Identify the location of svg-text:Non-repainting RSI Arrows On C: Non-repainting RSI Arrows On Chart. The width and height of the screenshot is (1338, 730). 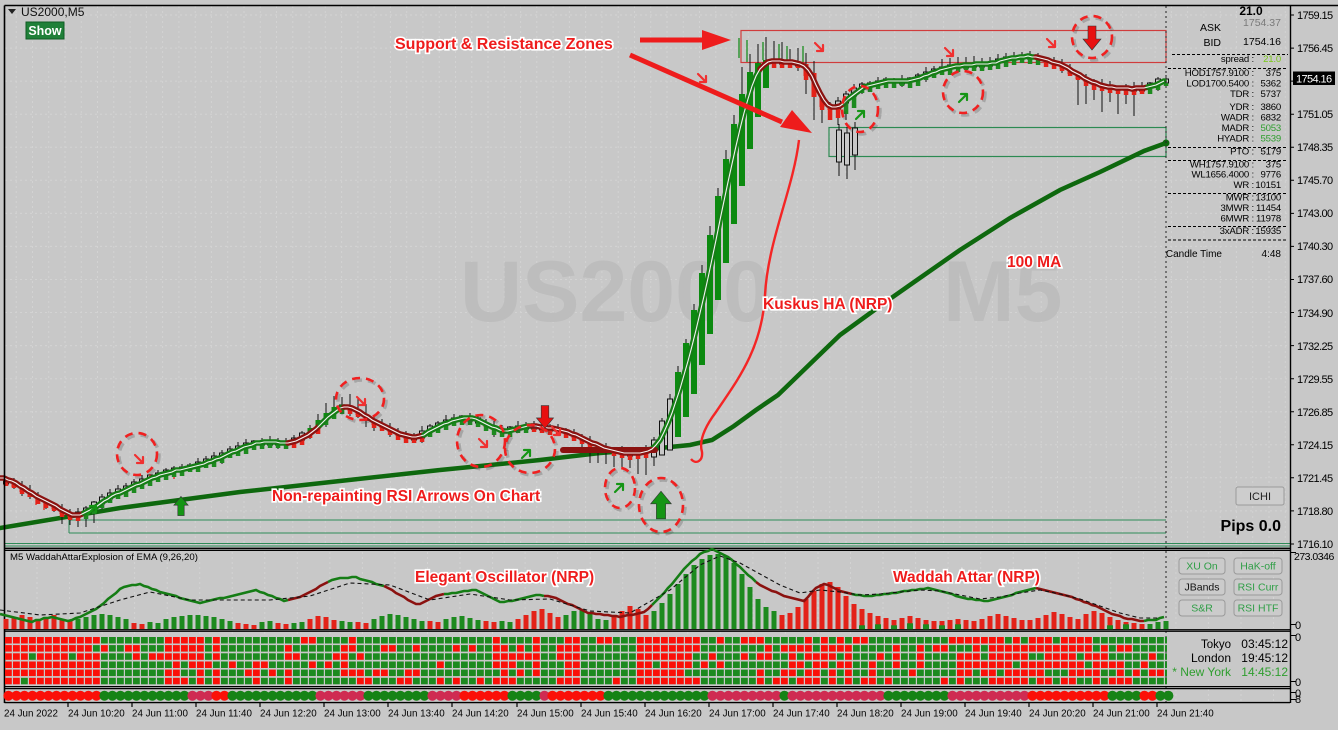
(406, 496).